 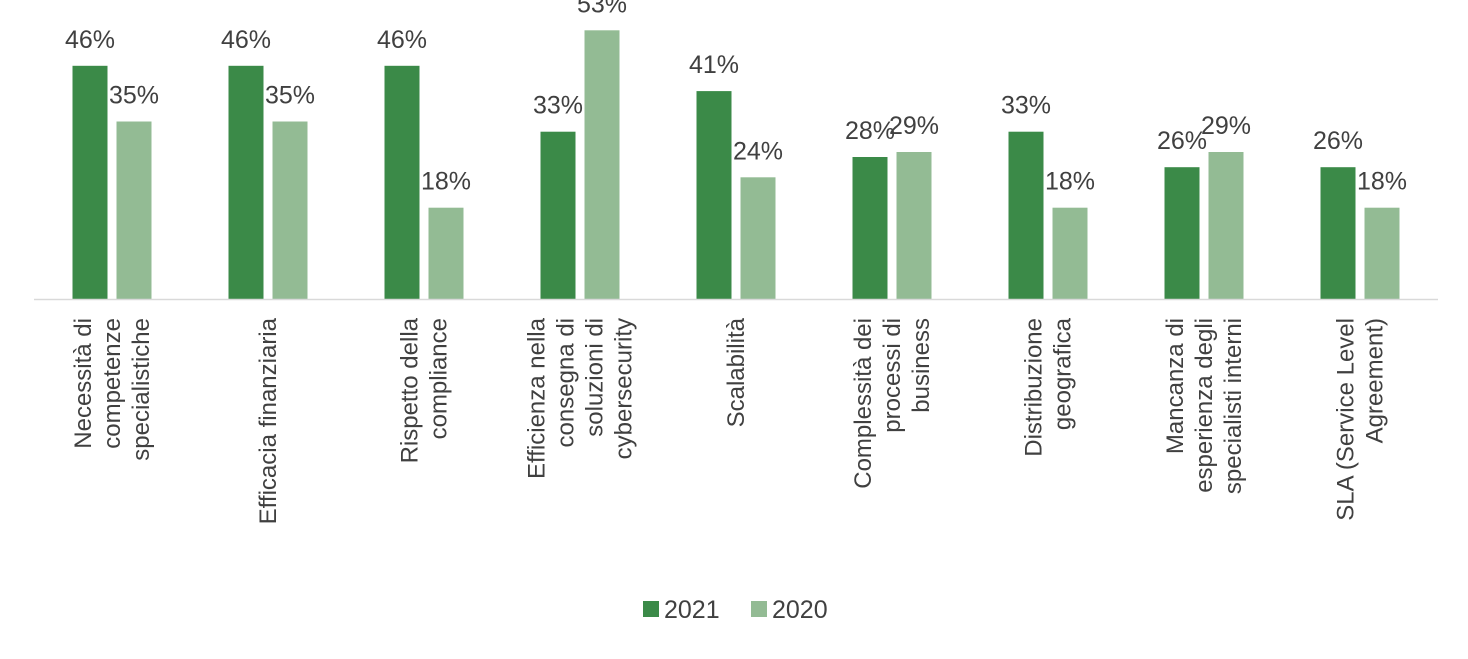 What do you see at coordinates (692, 610) in the screenshot?
I see `legend-label-2021: 2021` at bounding box center [692, 610].